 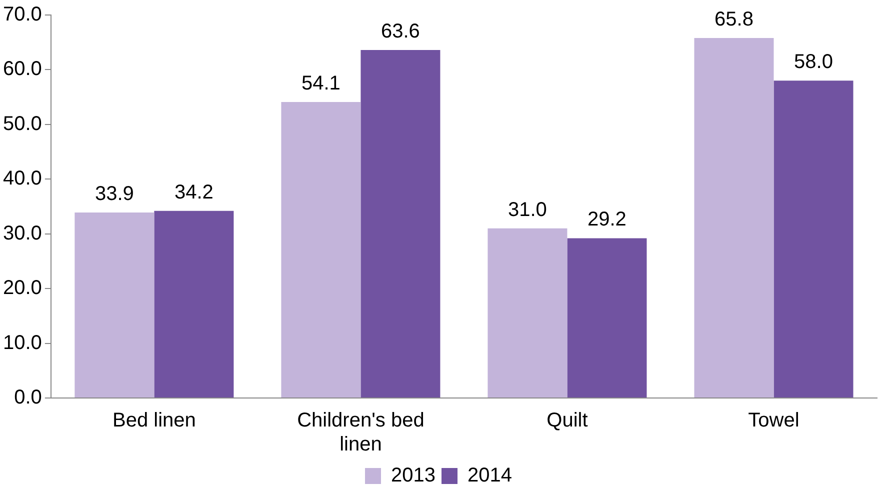 What do you see at coordinates (194, 192) in the screenshot?
I see `data-label: 34.2` at bounding box center [194, 192].